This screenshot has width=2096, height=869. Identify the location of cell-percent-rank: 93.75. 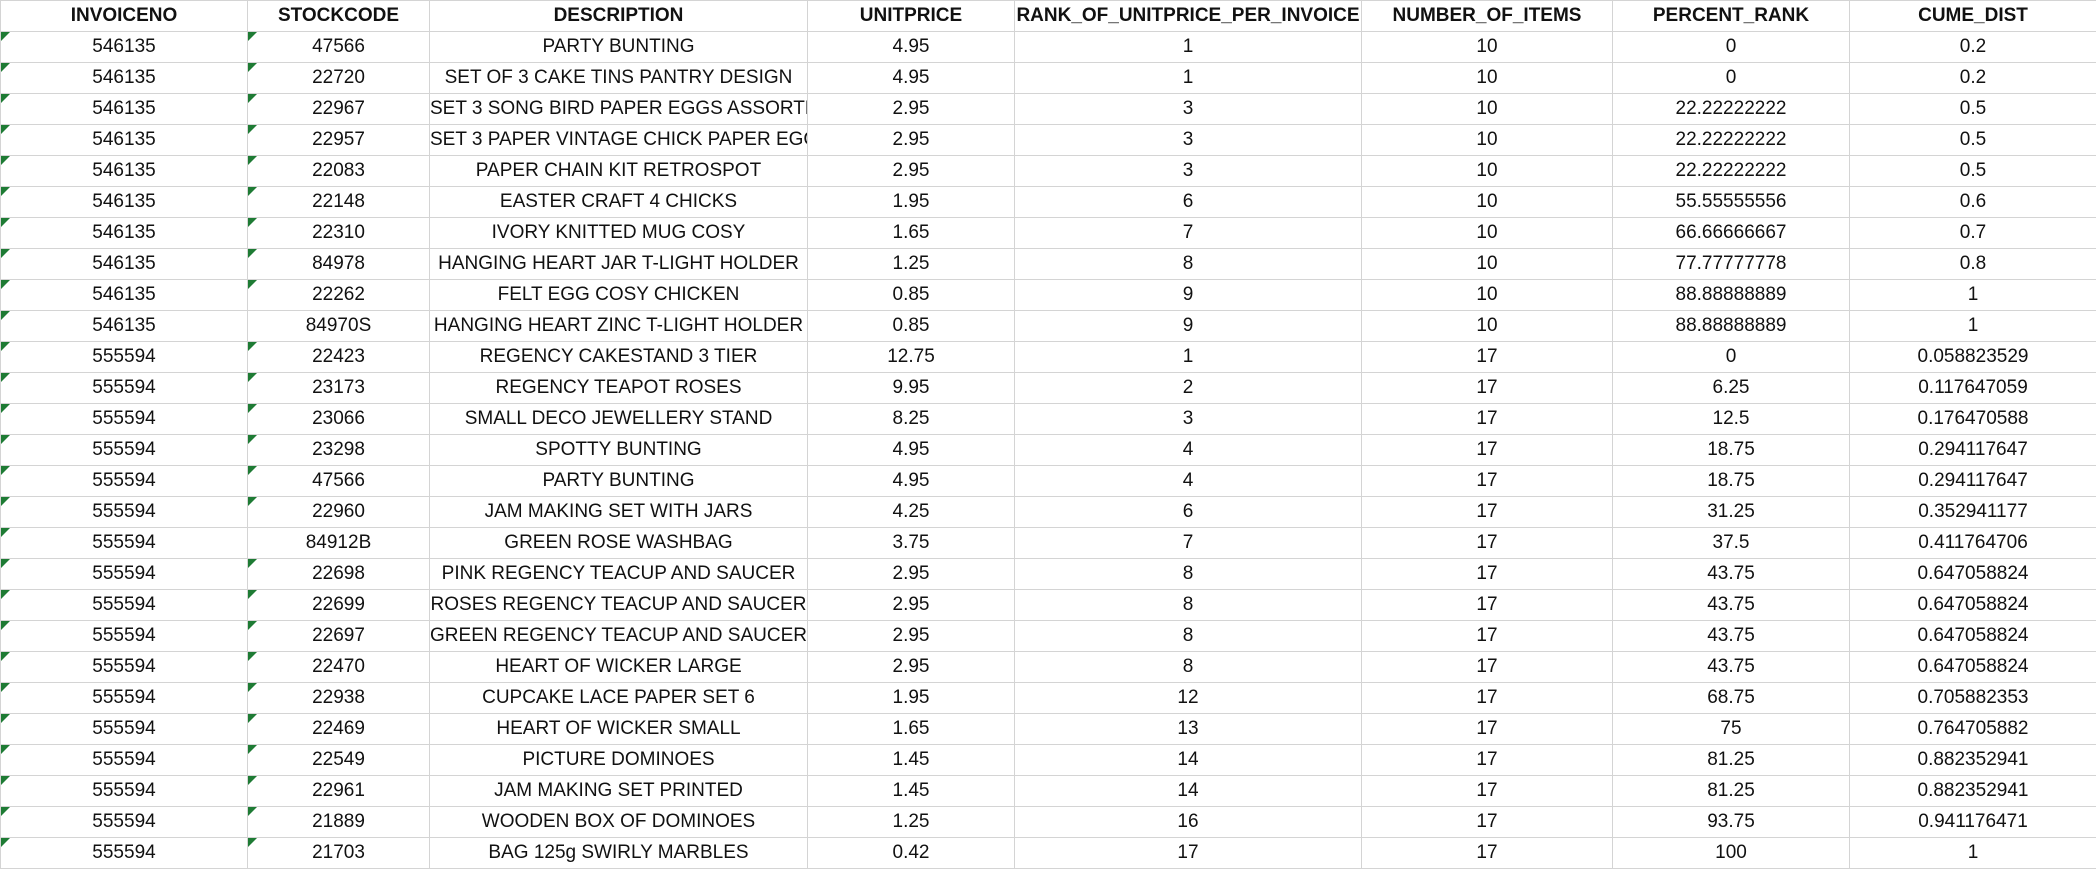
(1731, 822).